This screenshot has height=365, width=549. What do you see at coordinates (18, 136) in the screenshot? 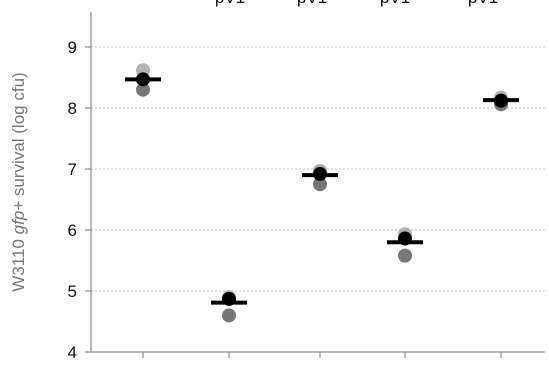
I see `y-axis-title-post: survival (log cfu)` at bounding box center [18, 136].